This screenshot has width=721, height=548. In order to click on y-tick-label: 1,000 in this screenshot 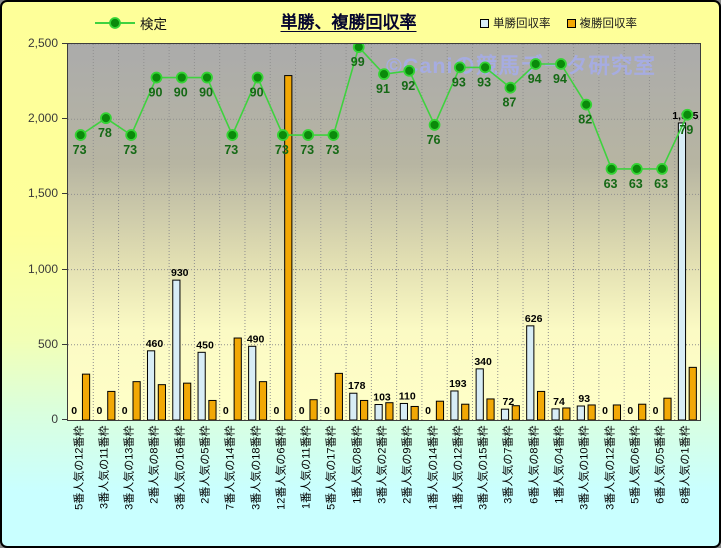, I will do `click(42, 268)`.